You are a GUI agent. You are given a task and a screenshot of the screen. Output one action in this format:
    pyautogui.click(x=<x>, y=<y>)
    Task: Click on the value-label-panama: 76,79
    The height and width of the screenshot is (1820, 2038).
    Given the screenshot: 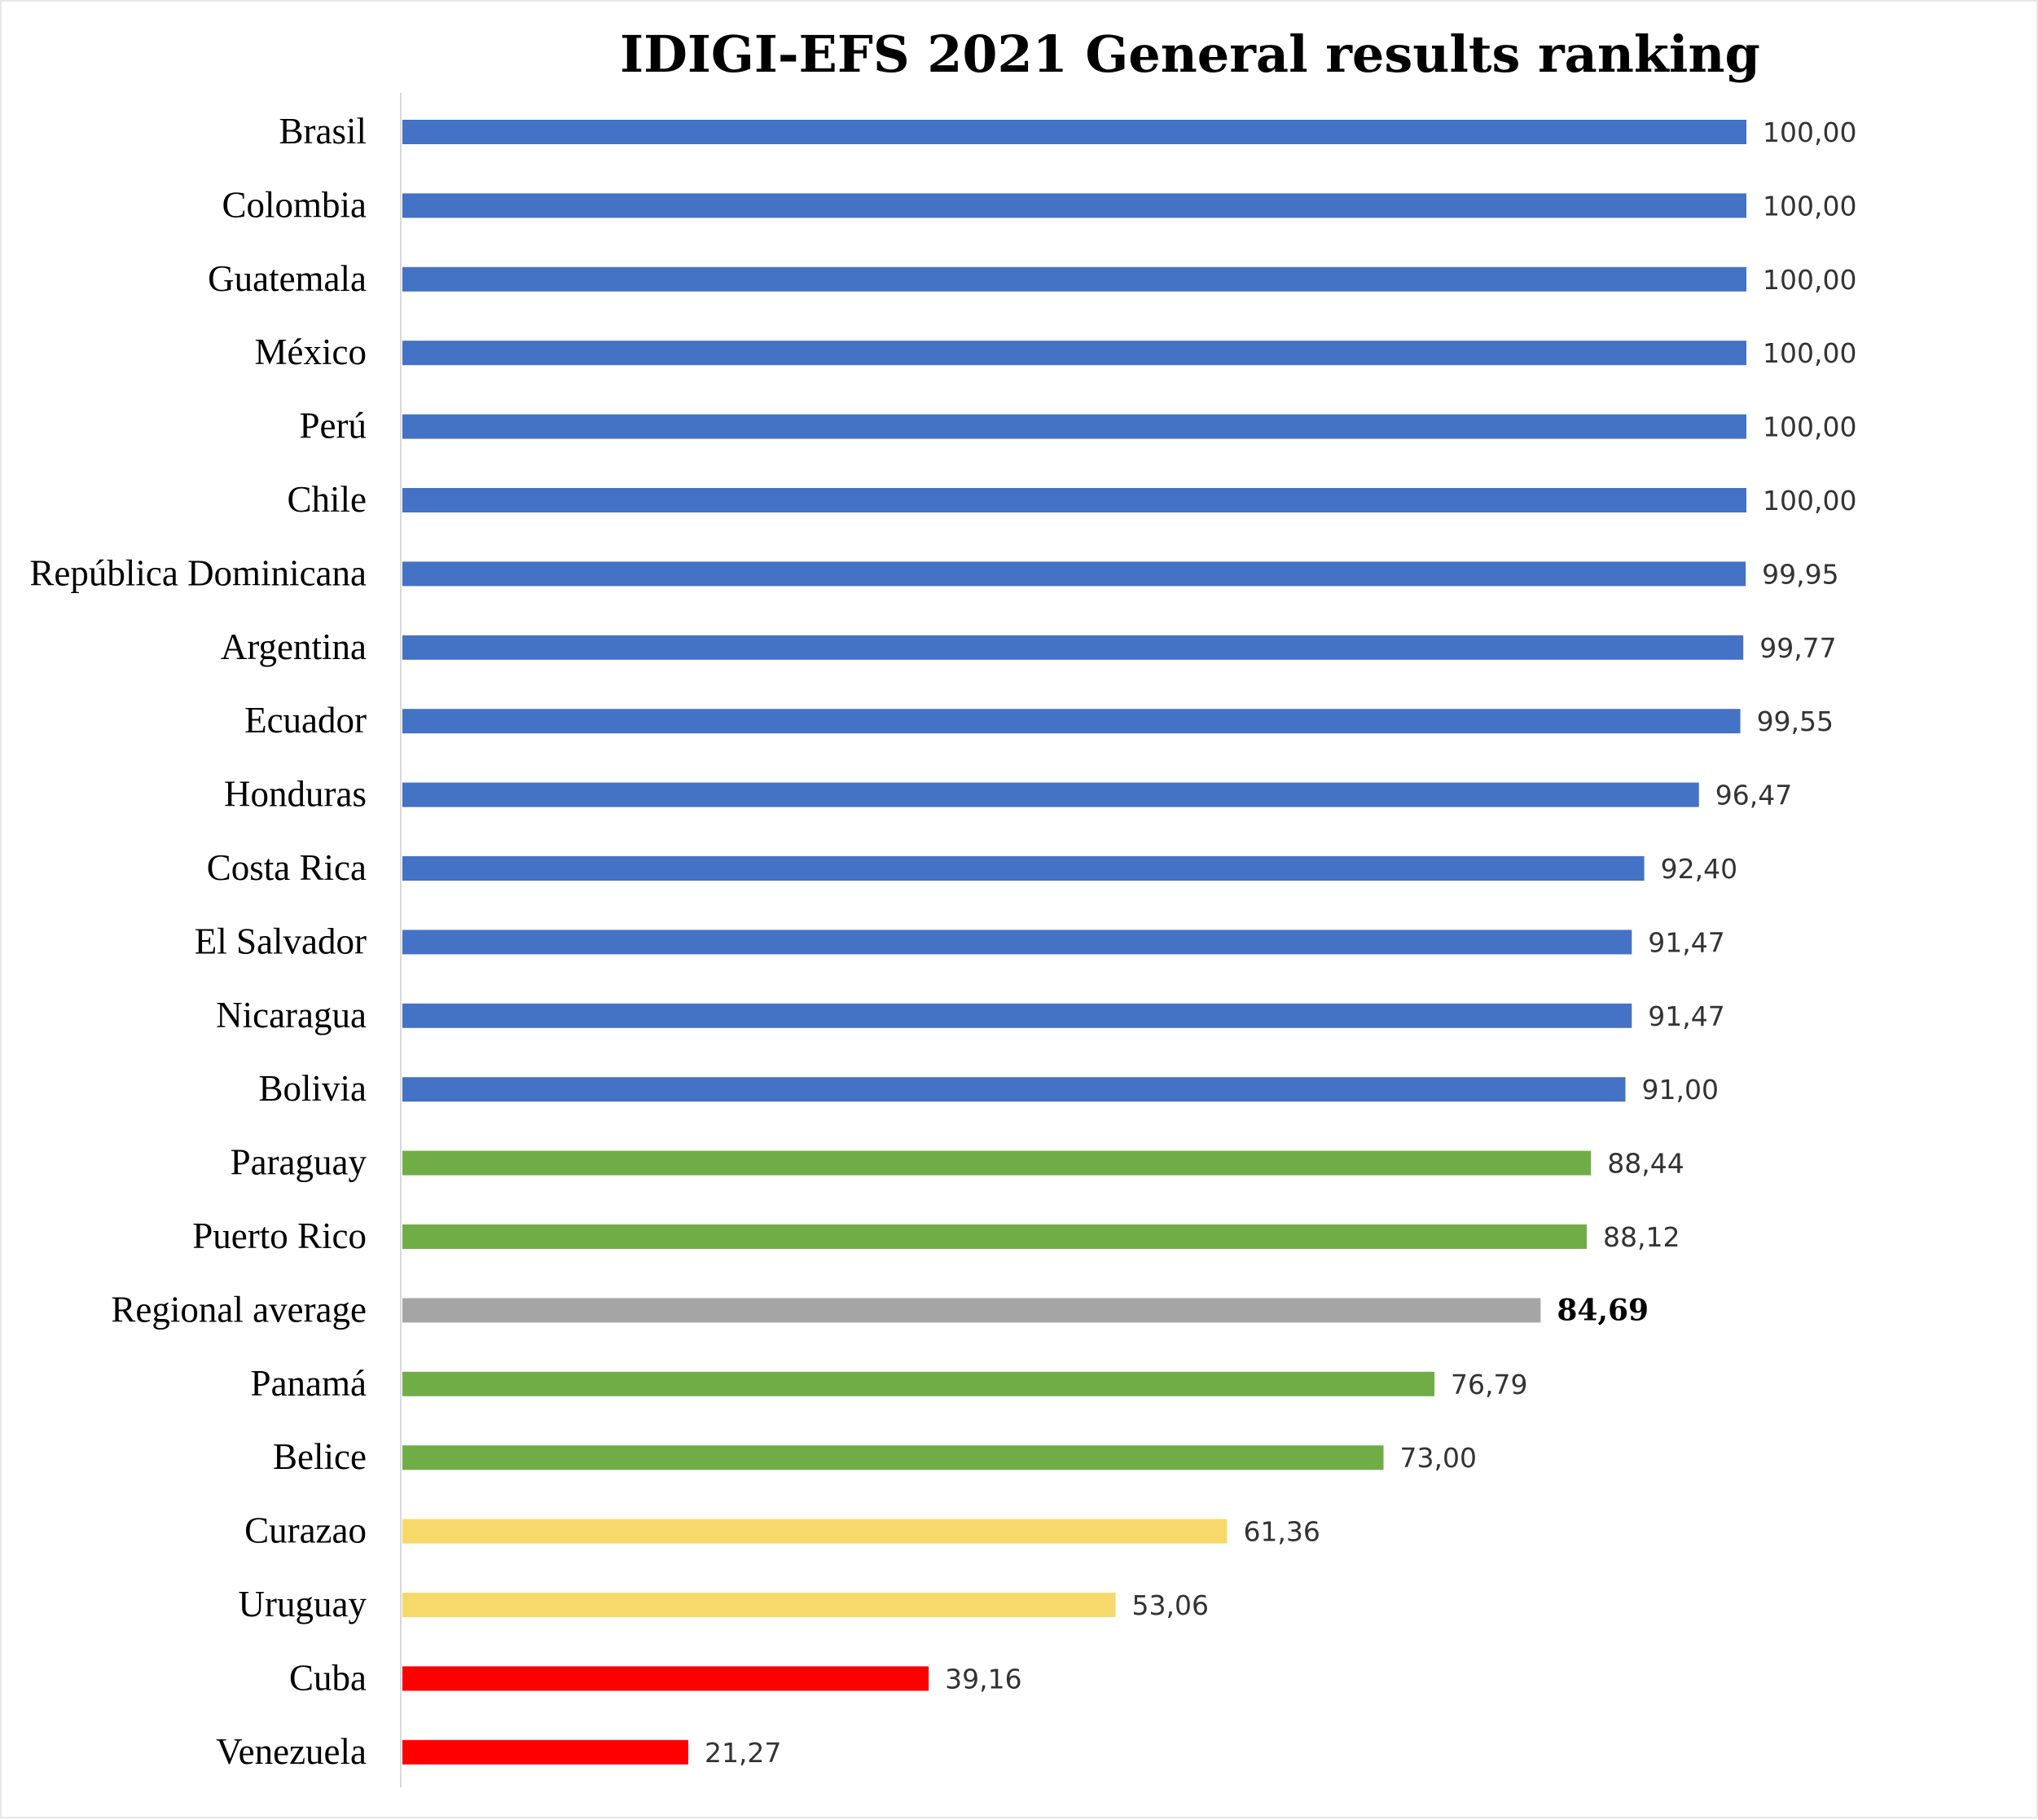 What is the action you would take?
    pyautogui.click(x=1489, y=1384)
    